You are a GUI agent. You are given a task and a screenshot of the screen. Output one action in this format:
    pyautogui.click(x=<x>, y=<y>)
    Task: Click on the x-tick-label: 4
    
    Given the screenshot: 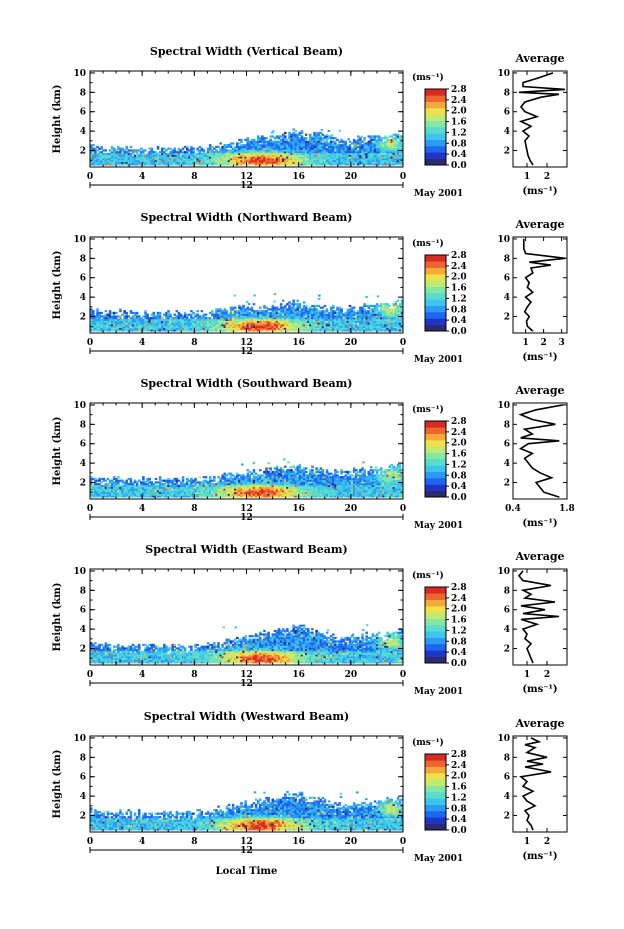 What is the action you would take?
    pyautogui.click(x=142, y=343)
    